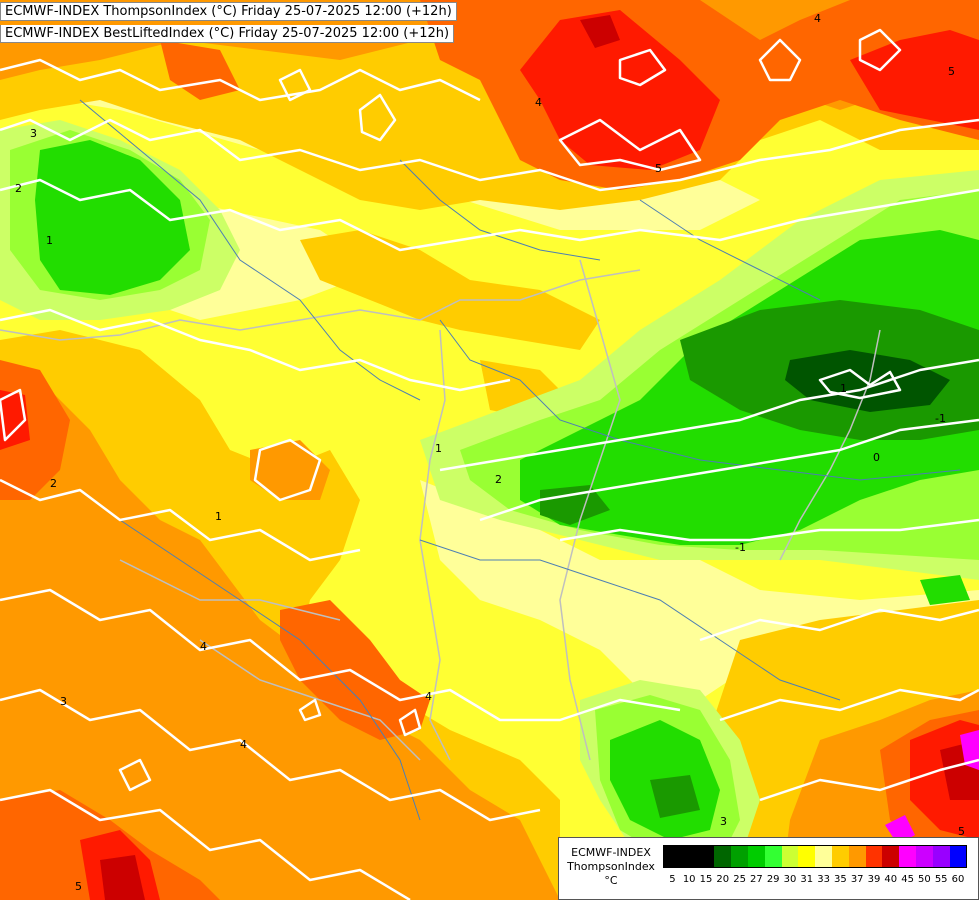 This screenshot has width=979, height=900. What do you see at coordinates (672, 879) in the screenshot?
I see `legend-tick-label: 5` at bounding box center [672, 879].